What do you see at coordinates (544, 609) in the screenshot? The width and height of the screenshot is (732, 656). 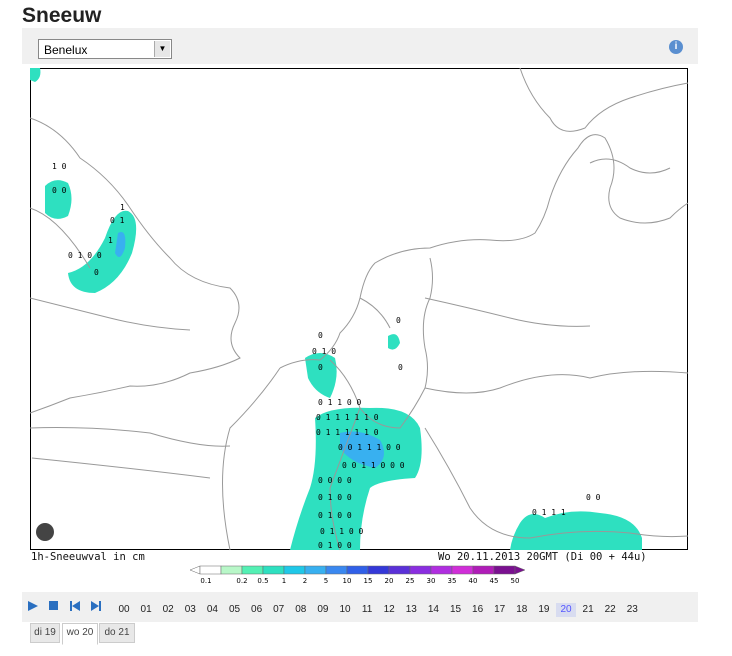 I see `hour-button: 19` at bounding box center [544, 609].